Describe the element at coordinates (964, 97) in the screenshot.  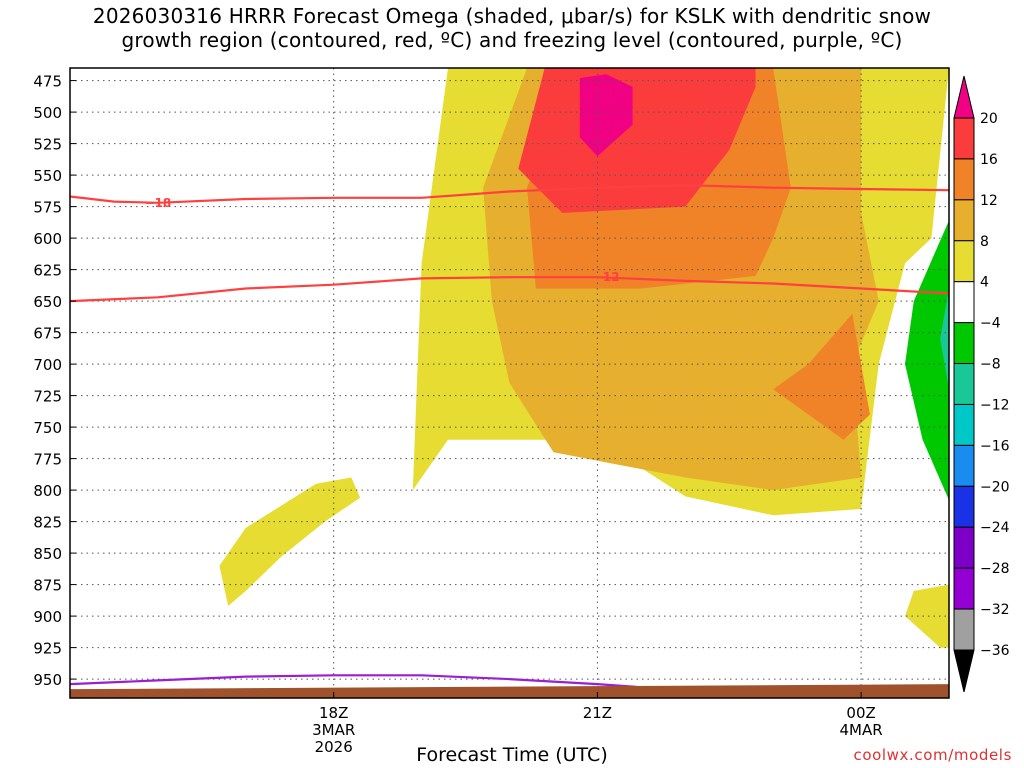
I see `colorbar-top-arrow` at that location.